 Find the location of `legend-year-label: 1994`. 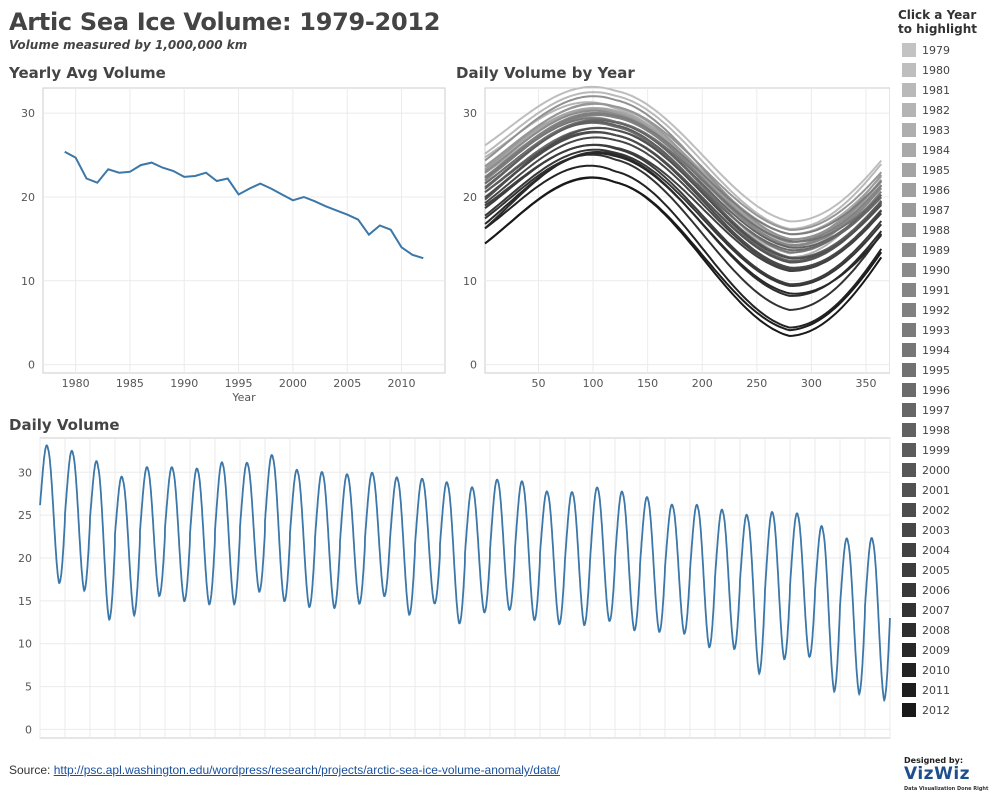

legend-year-label: 1994 is located at coordinates (936, 350).